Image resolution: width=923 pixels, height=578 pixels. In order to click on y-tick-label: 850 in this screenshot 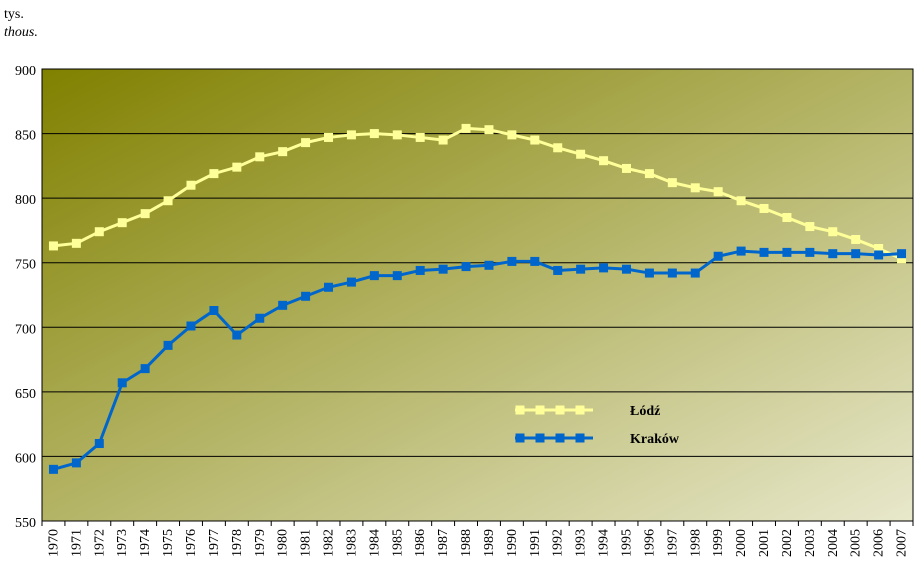, I will do `click(25, 136)`.